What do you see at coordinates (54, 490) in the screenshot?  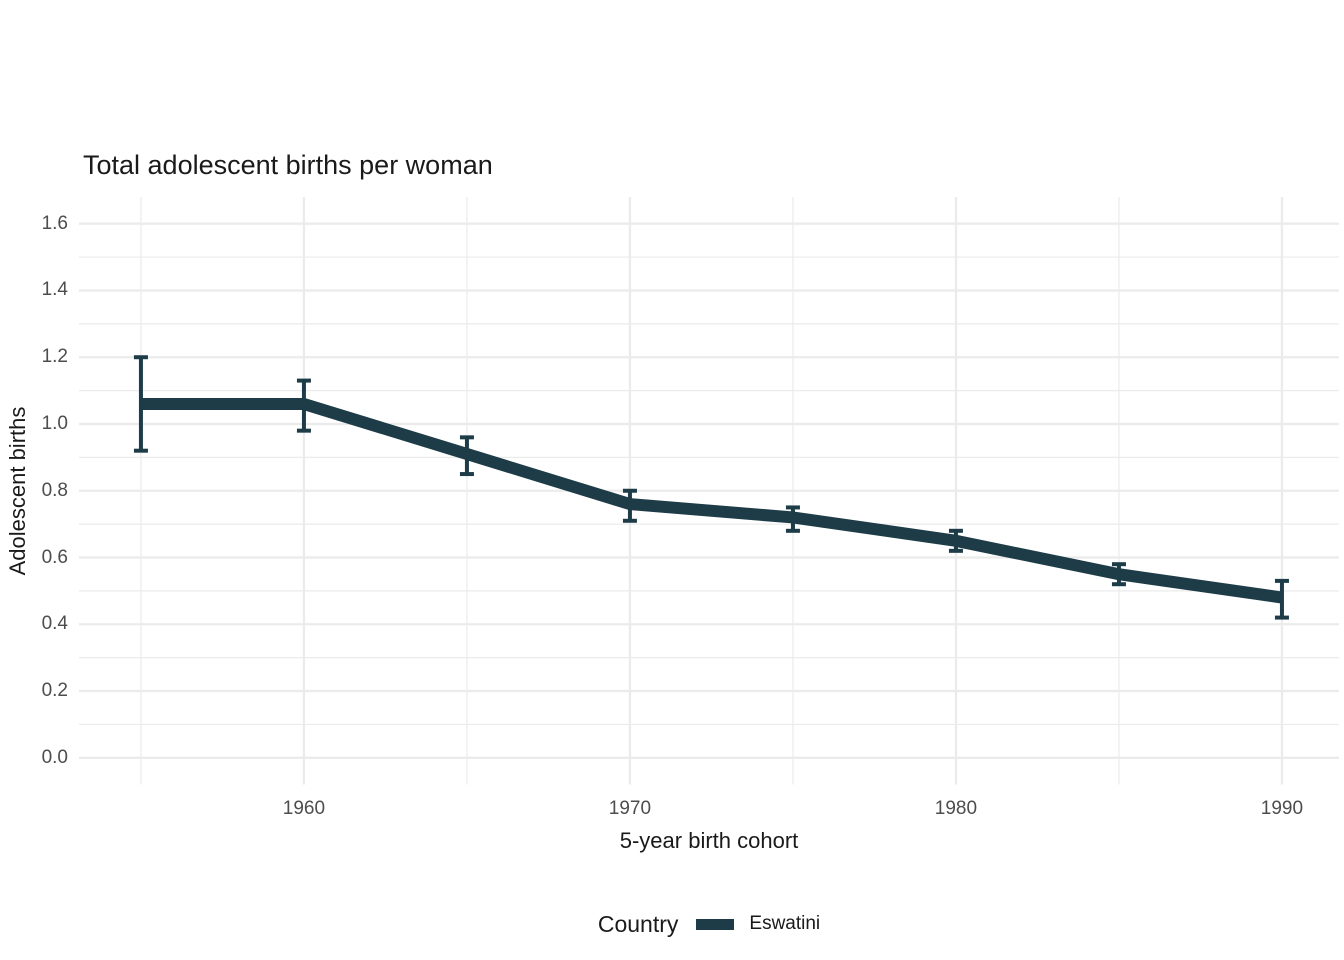 I see `y-tick-label: 0.8` at bounding box center [54, 490].